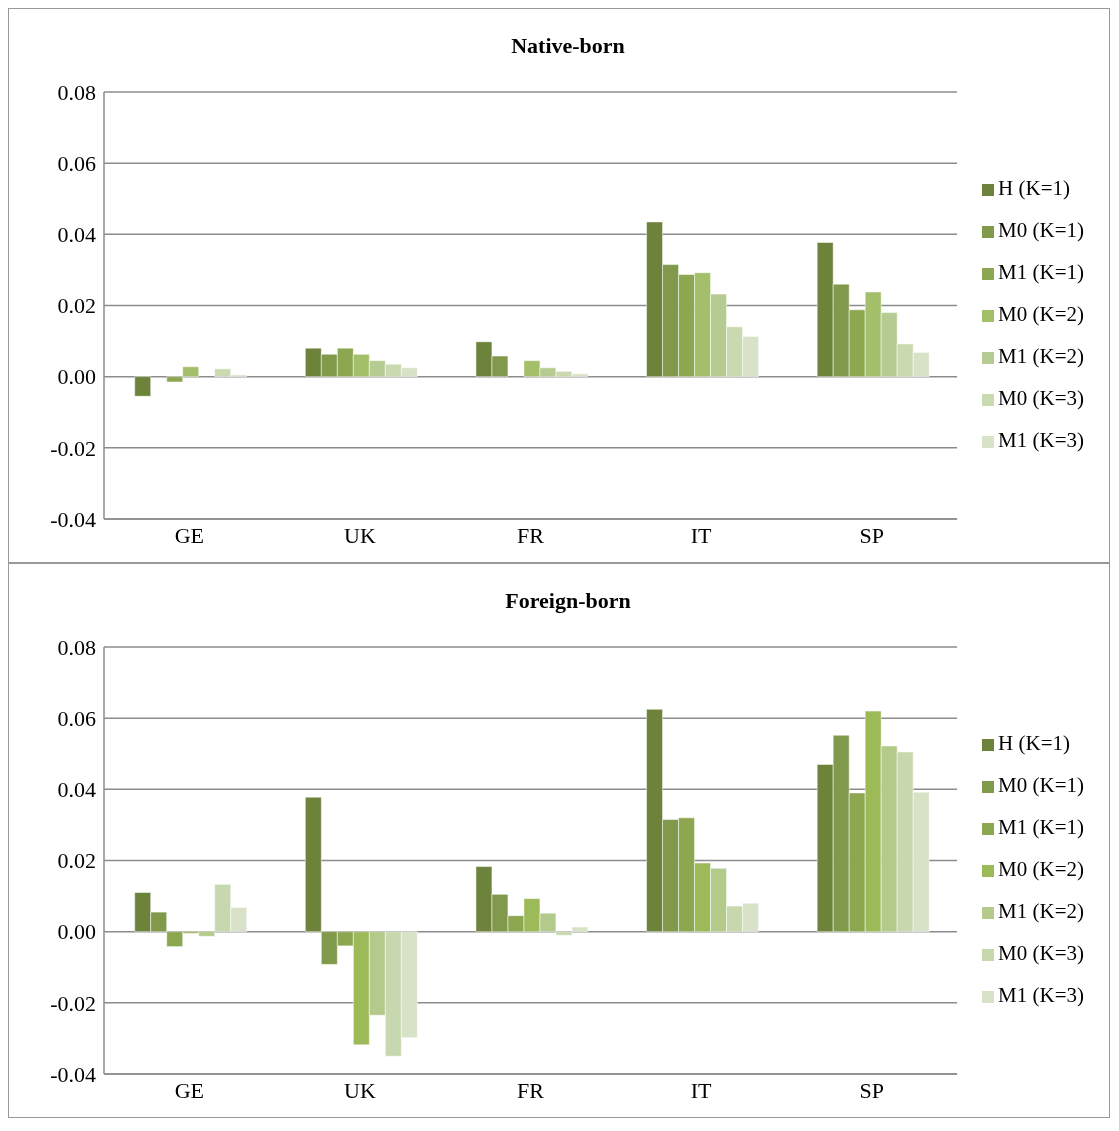 This screenshot has height=1131, width=1119. Describe the element at coordinates (568, 601) in the screenshot. I see `chart-title: Foreign-born` at that location.